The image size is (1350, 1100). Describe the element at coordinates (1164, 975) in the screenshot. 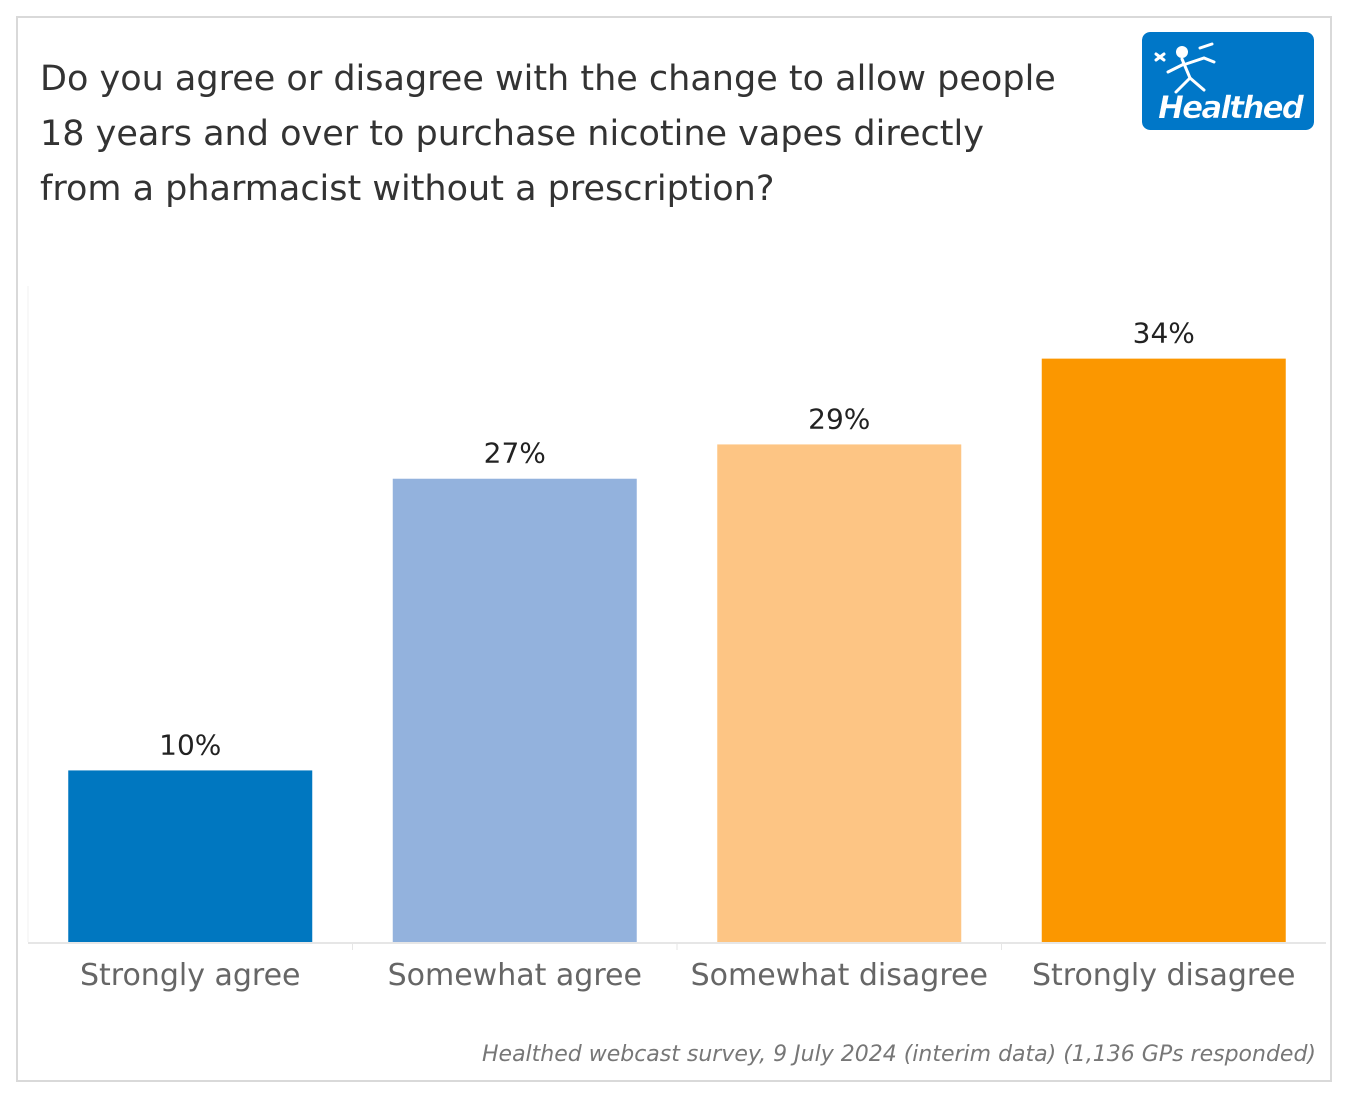

I see `x-tick-label: Strongly disagree` at that location.